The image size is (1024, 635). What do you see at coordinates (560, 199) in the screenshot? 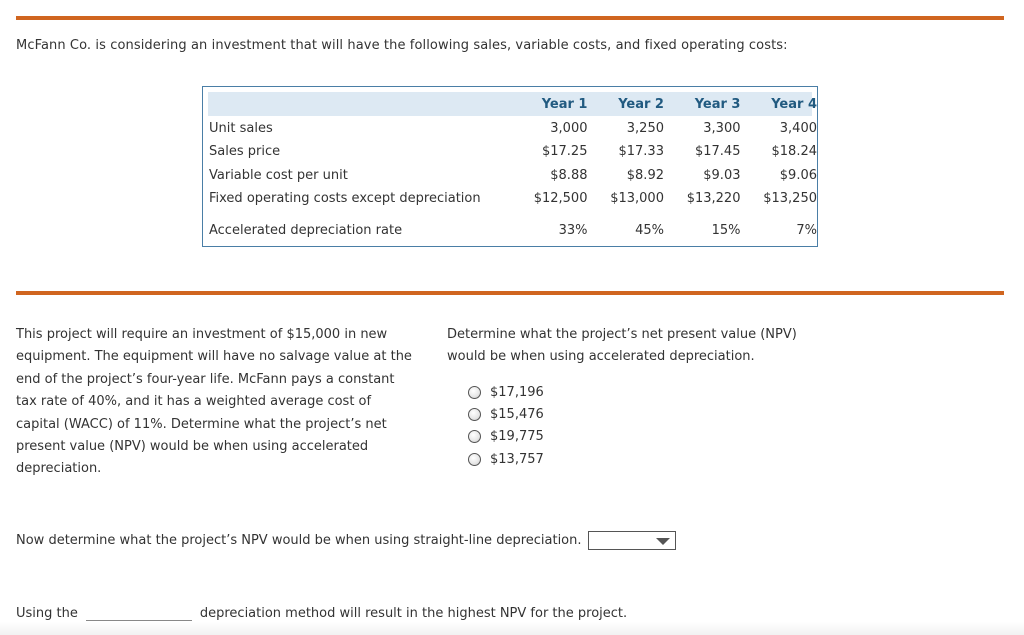
I see `table-cell: $12,500` at bounding box center [560, 199].